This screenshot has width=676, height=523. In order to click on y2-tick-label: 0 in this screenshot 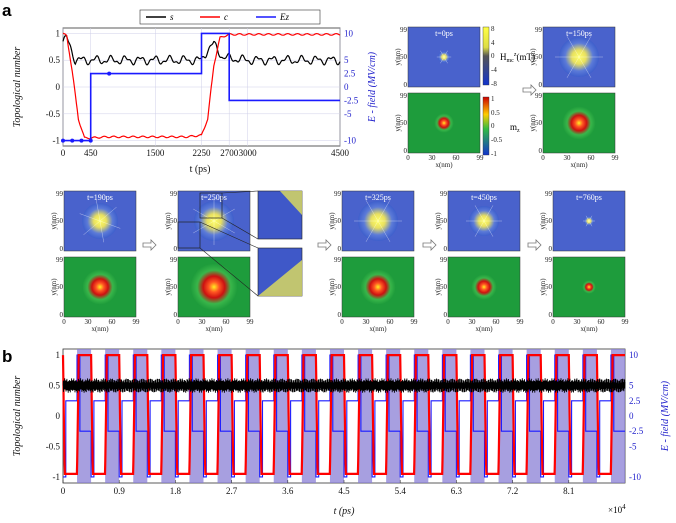, I will do `click(346, 87)`.